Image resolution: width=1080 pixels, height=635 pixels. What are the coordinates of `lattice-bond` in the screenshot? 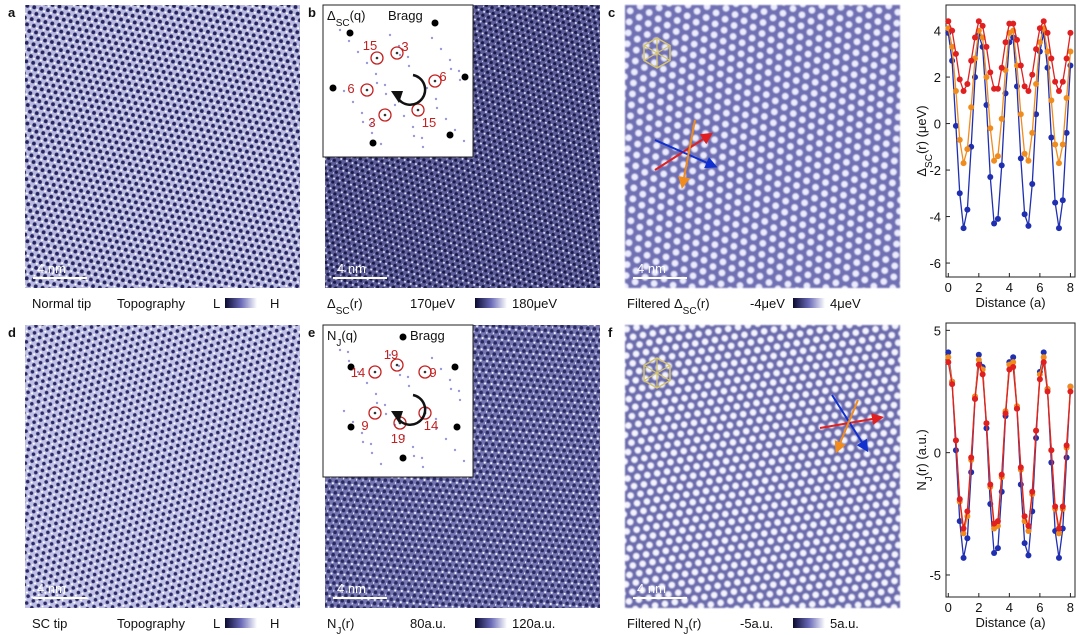 It's located at (657, 53).